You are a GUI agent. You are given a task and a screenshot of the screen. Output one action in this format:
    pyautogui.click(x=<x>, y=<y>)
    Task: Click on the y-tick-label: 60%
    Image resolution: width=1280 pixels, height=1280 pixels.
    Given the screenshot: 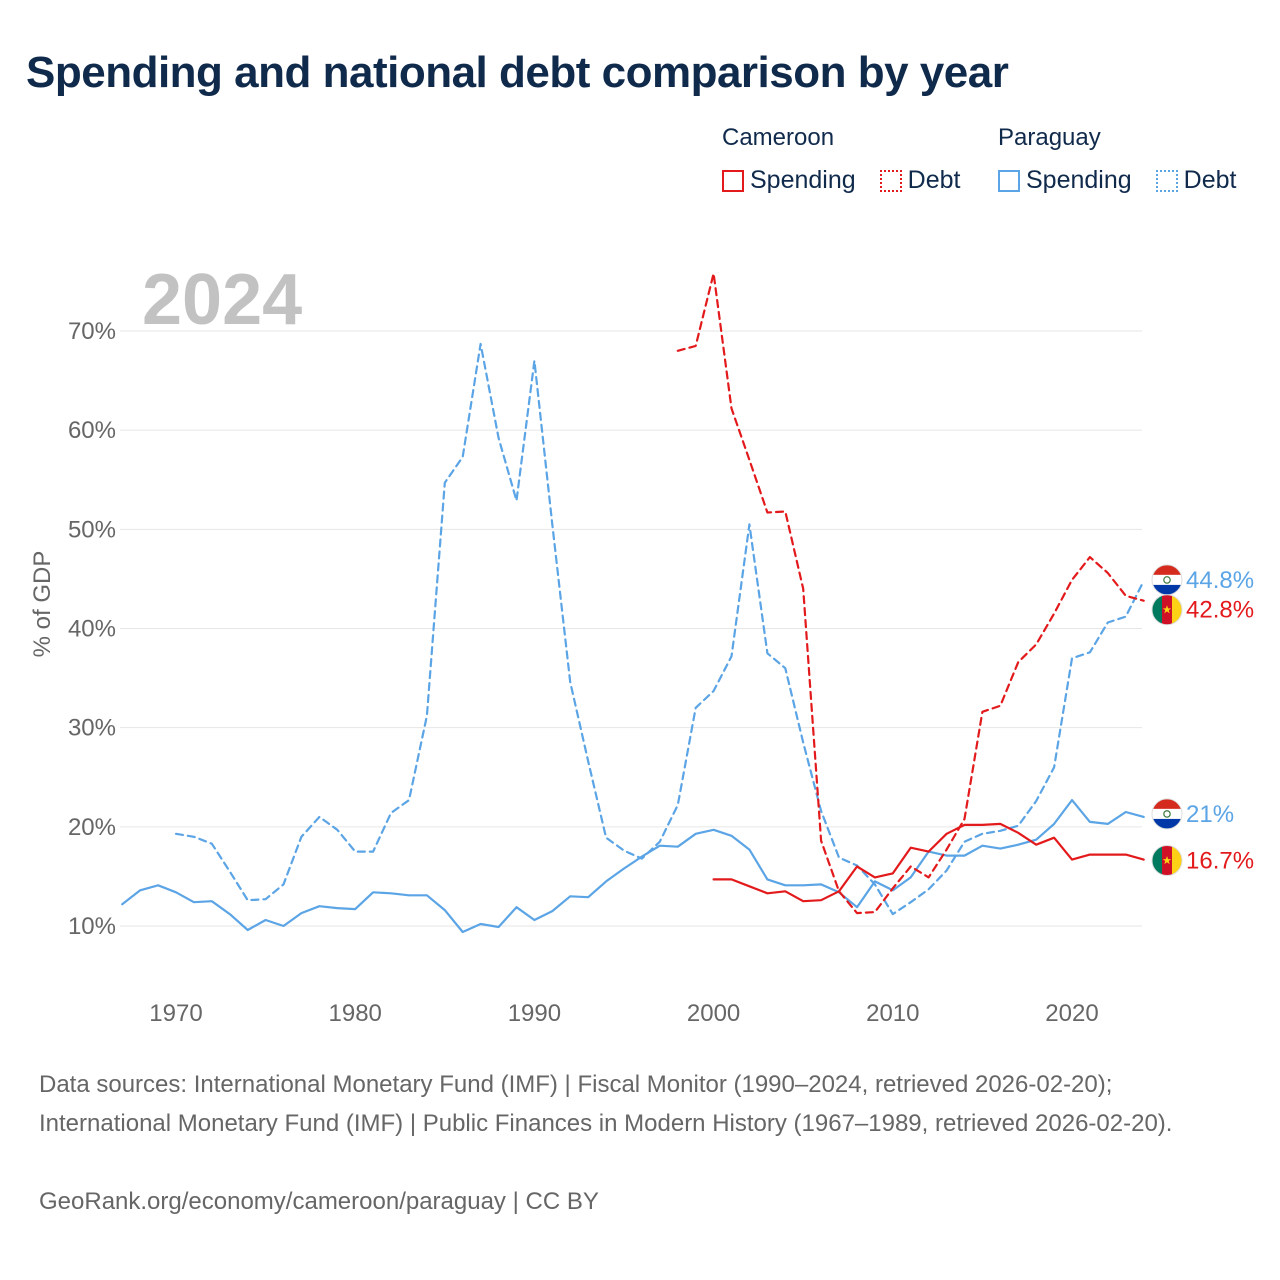 What is the action you would take?
    pyautogui.click(x=92, y=430)
    